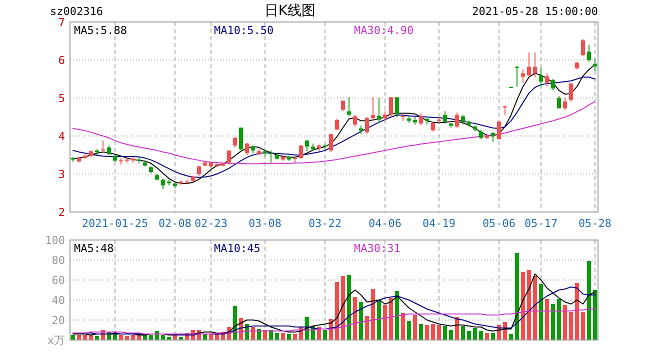 Image resolution: width=660 pixels, height=360 pixels. What do you see at coordinates (58, 300) in the screenshot?
I see `y-tick-label: 40` at bounding box center [58, 300].